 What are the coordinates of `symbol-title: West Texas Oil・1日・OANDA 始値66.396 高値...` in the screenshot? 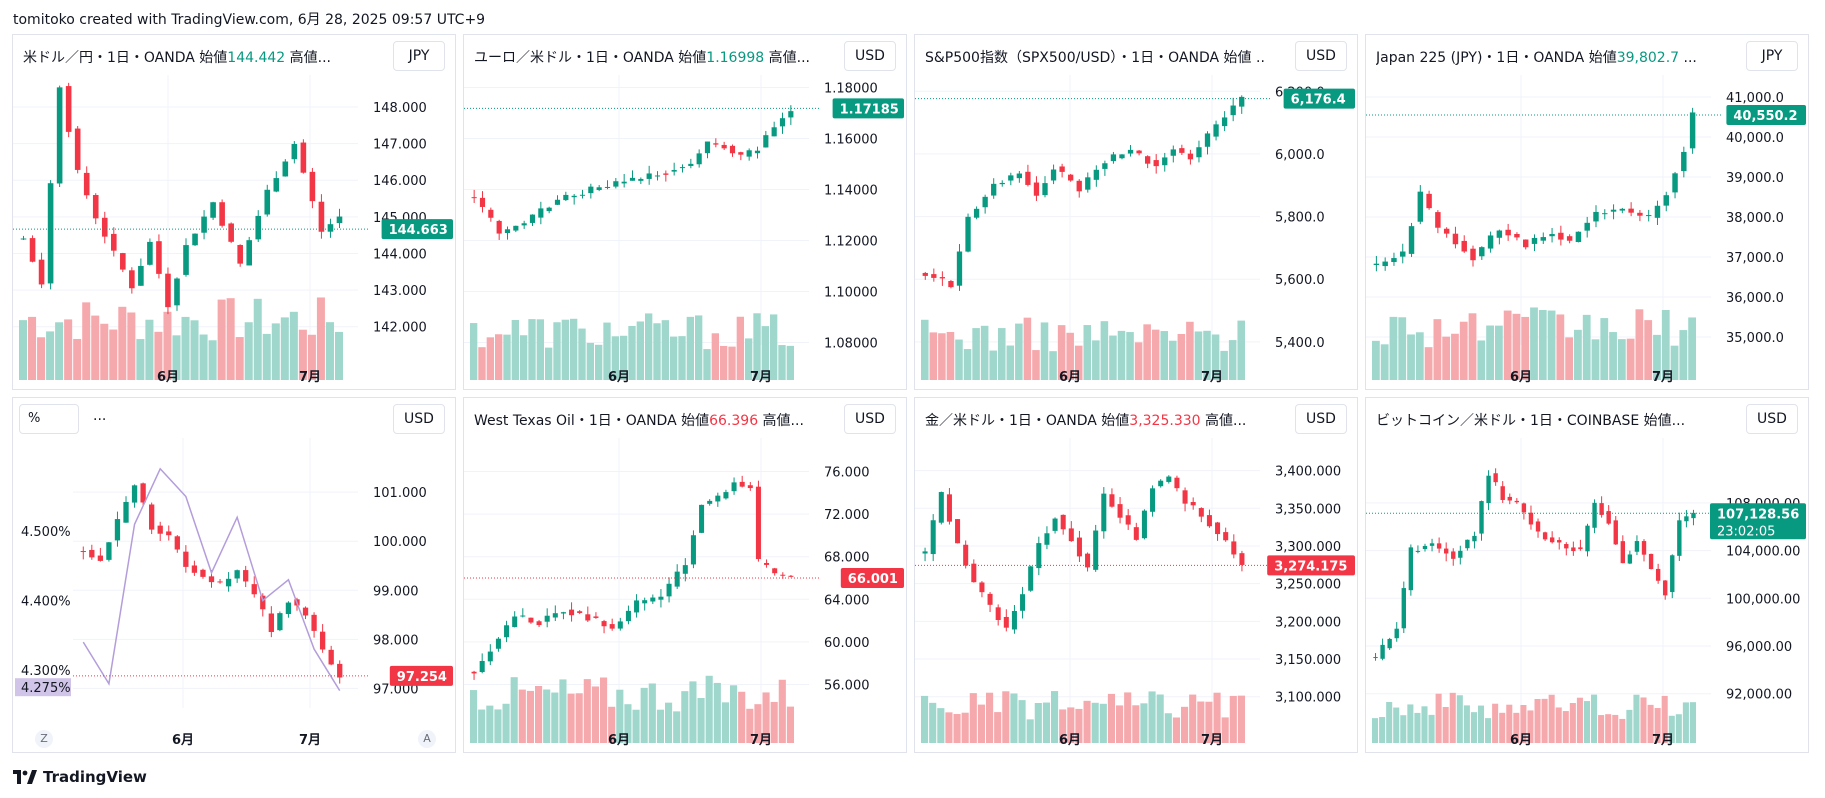 It's located at (644, 420).